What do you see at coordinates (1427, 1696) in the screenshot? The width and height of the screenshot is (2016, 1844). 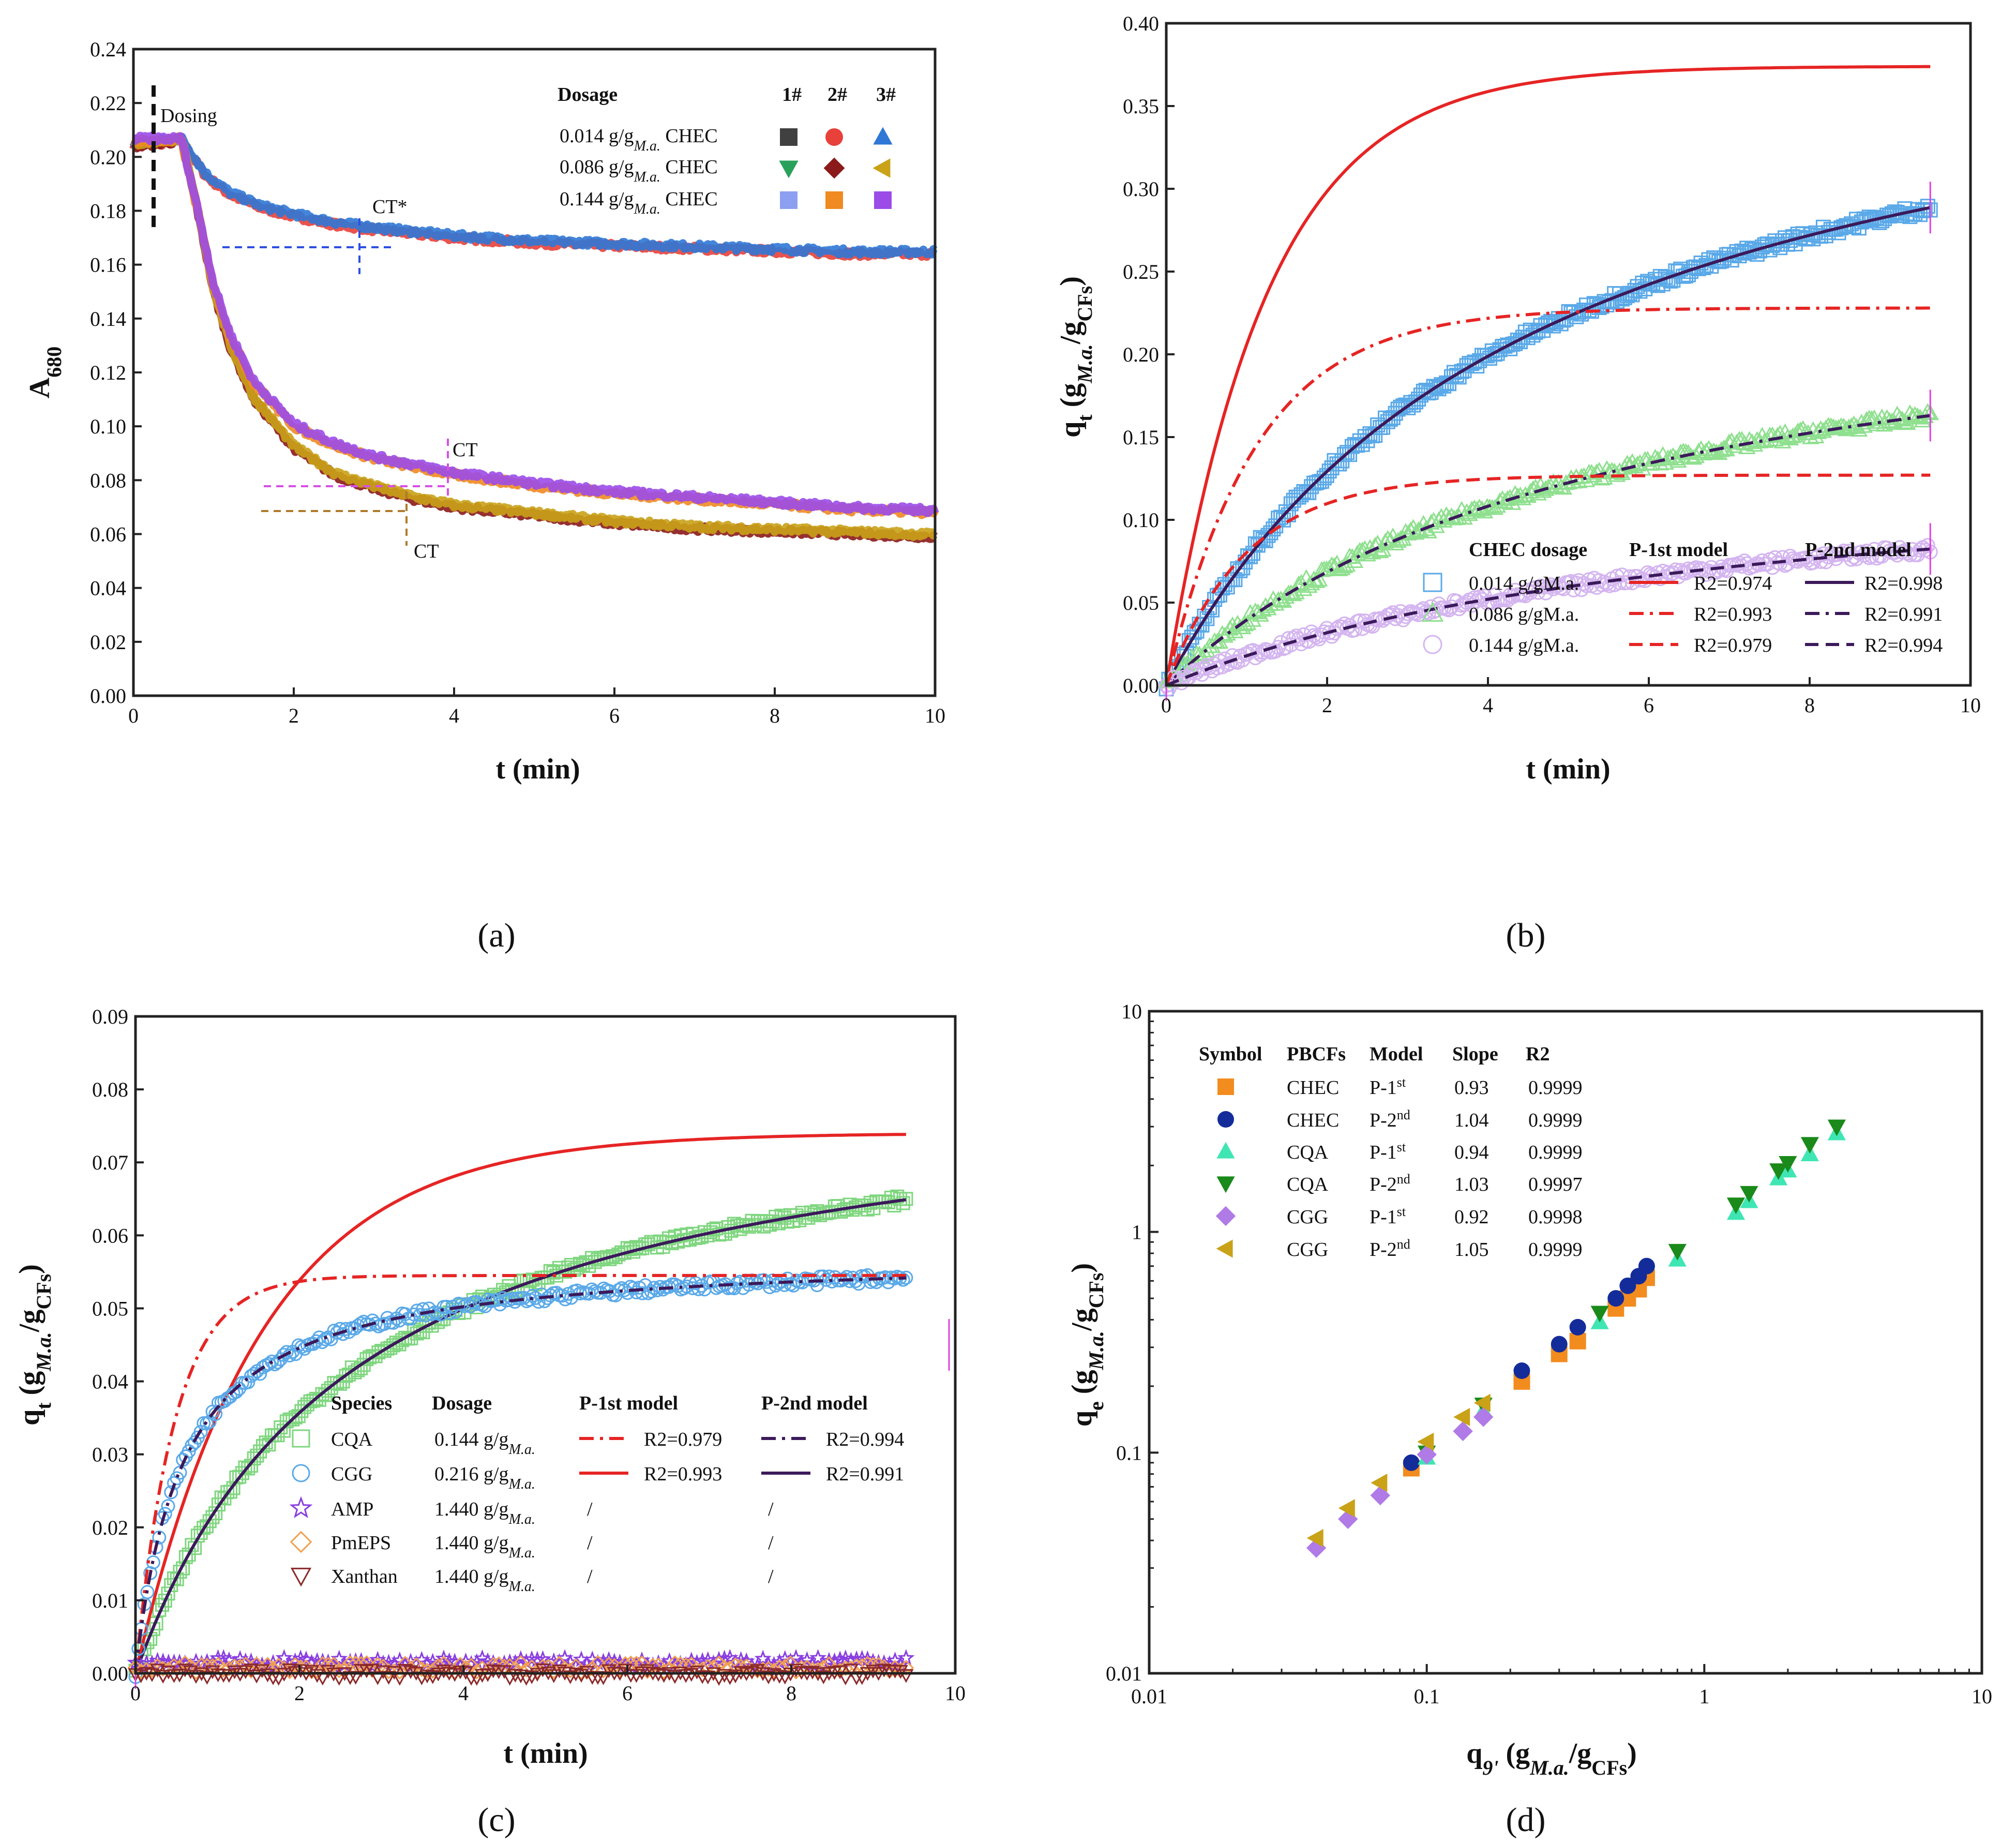 I see `x-tick-label: 0.1` at bounding box center [1427, 1696].